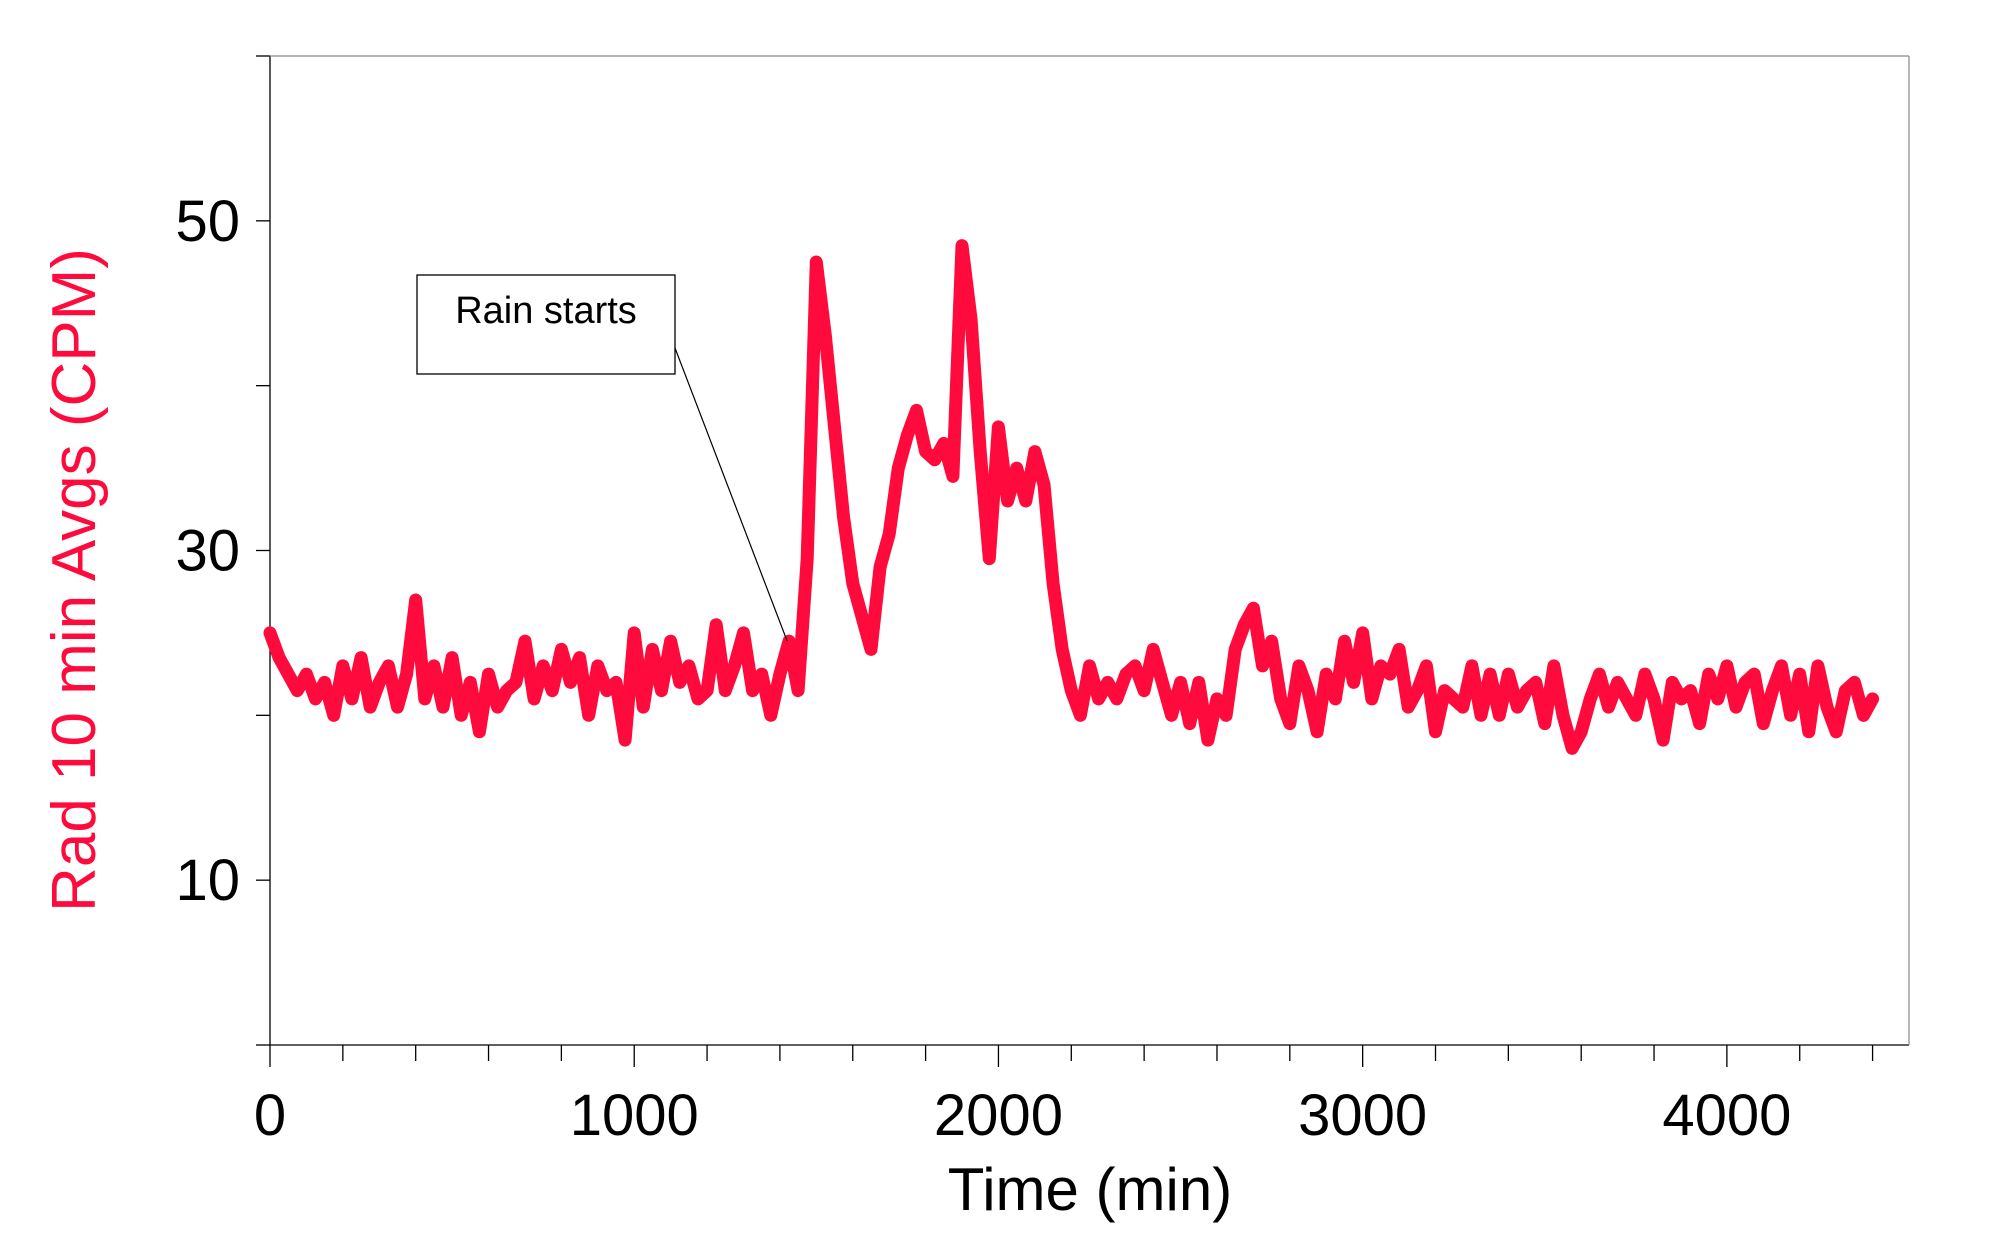  What do you see at coordinates (546, 311) in the screenshot?
I see `annotation-text: Rain starts` at bounding box center [546, 311].